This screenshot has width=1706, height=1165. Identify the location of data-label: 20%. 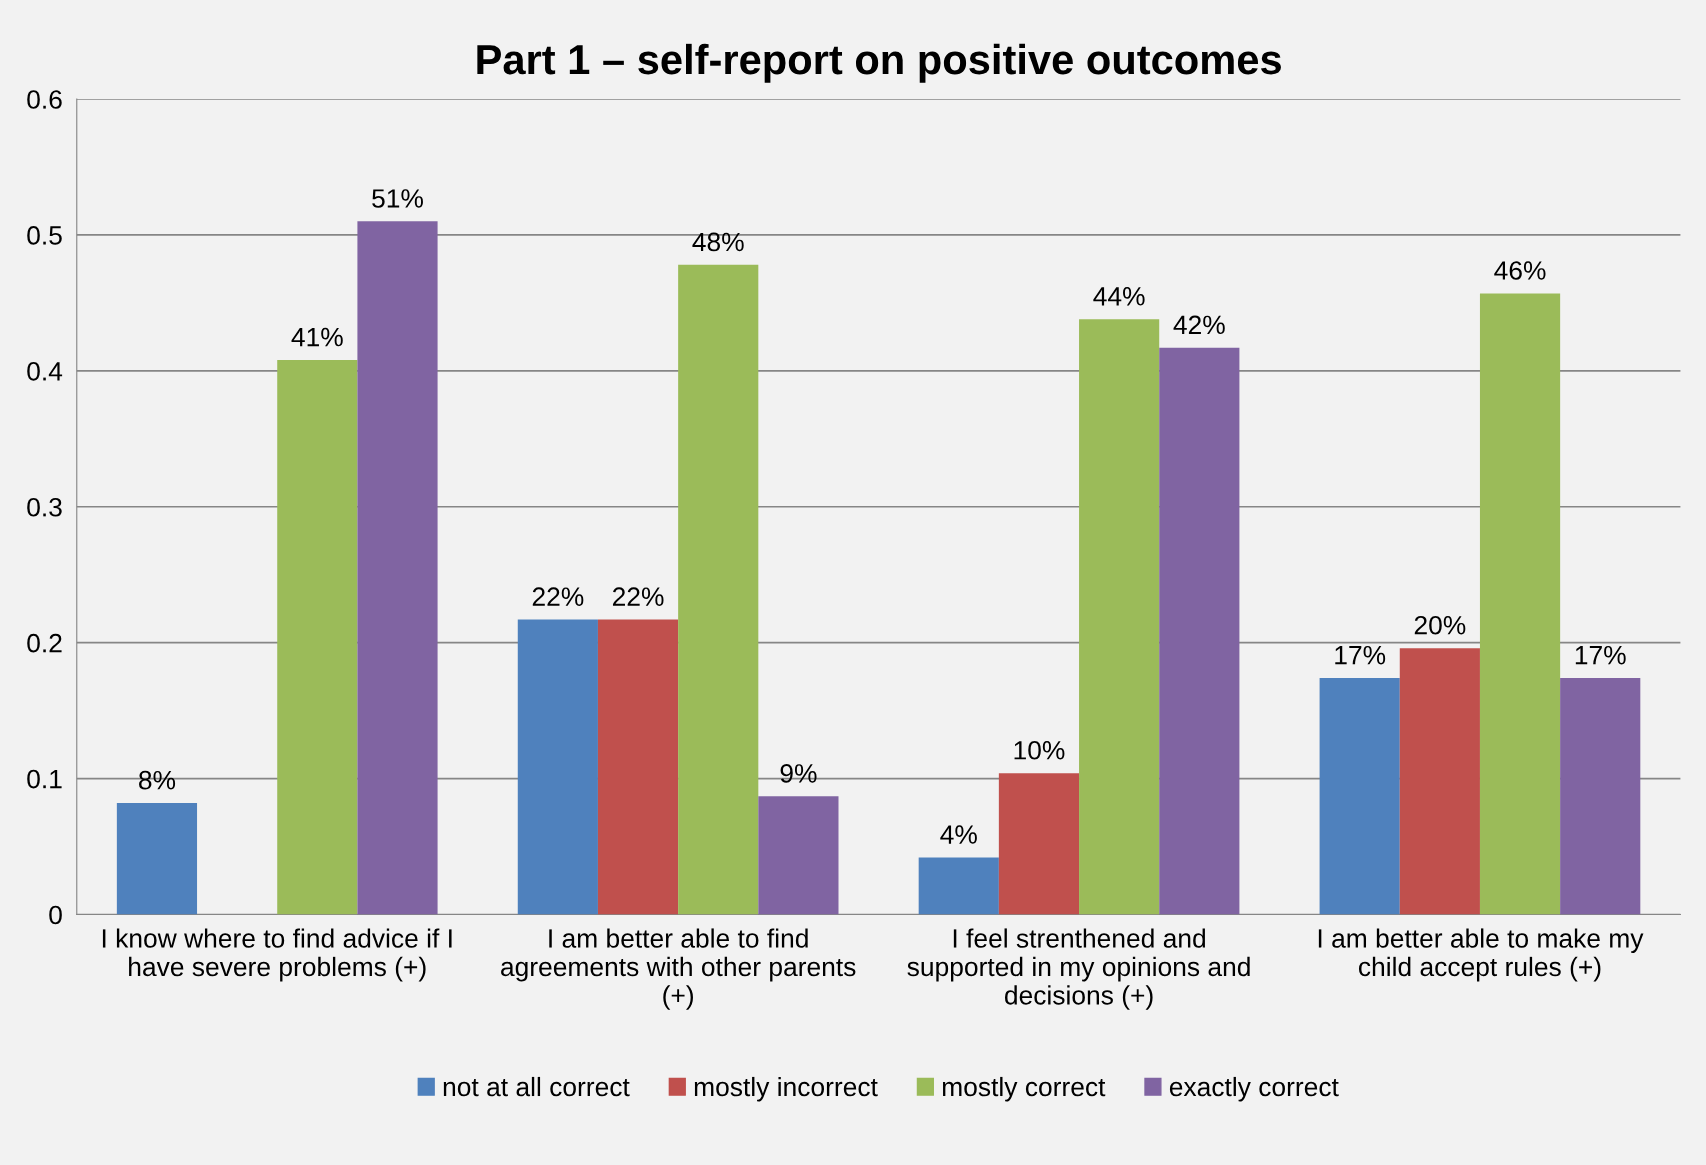
(1440, 625).